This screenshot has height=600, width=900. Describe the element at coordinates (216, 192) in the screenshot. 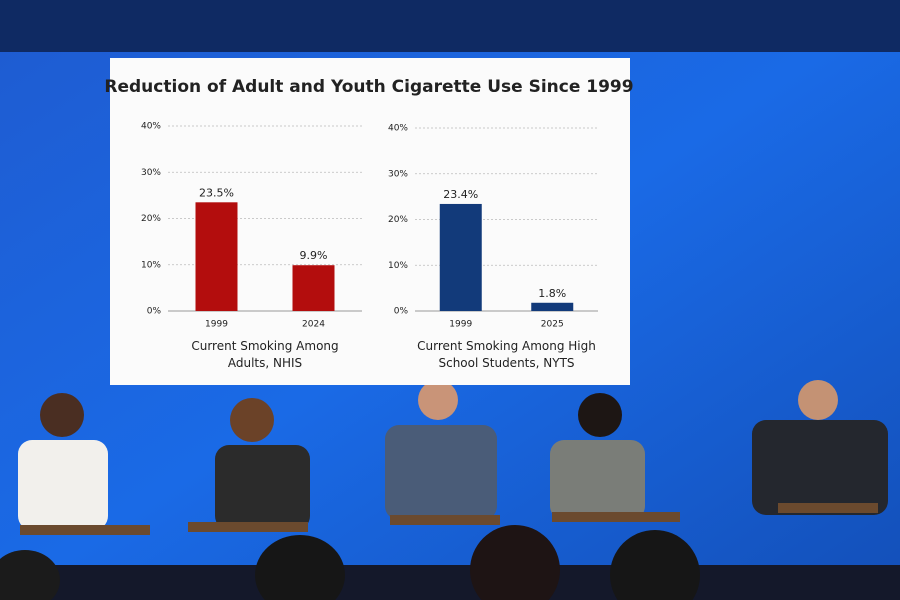

I see `value-label: 23.5%` at that location.